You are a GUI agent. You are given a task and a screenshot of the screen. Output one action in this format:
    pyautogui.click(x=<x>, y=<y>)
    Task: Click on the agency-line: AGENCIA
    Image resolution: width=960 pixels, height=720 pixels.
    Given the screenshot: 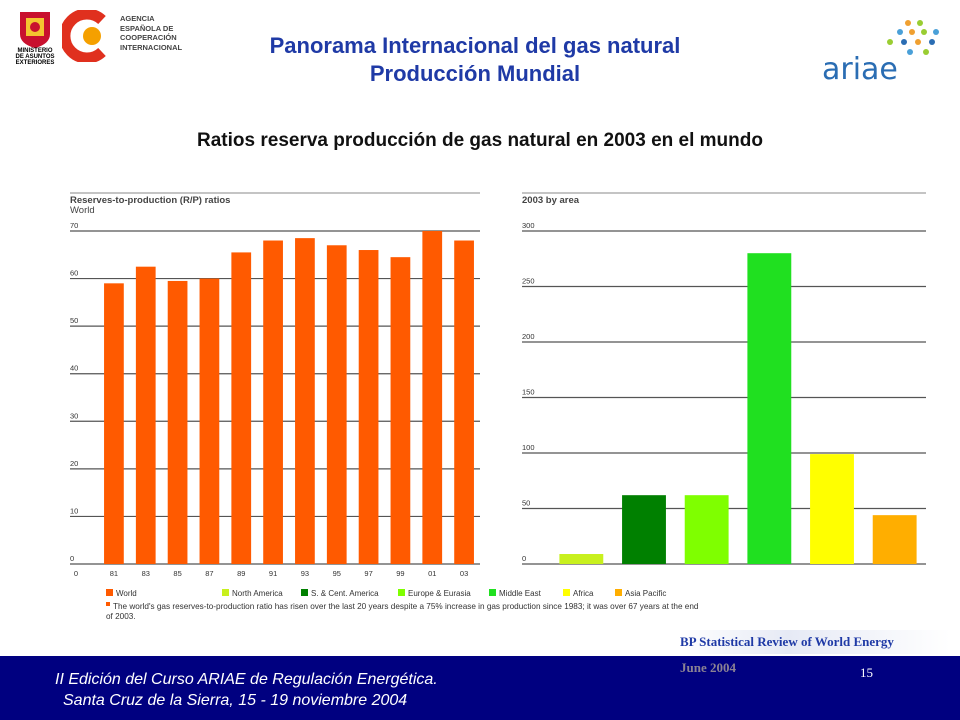 What is the action you would take?
    pyautogui.click(x=137, y=18)
    